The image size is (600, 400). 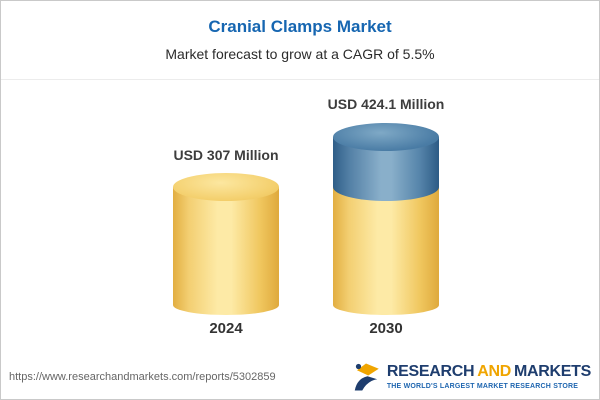 I want to click on logo-word-research: RESEARCH, so click(x=430, y=371).